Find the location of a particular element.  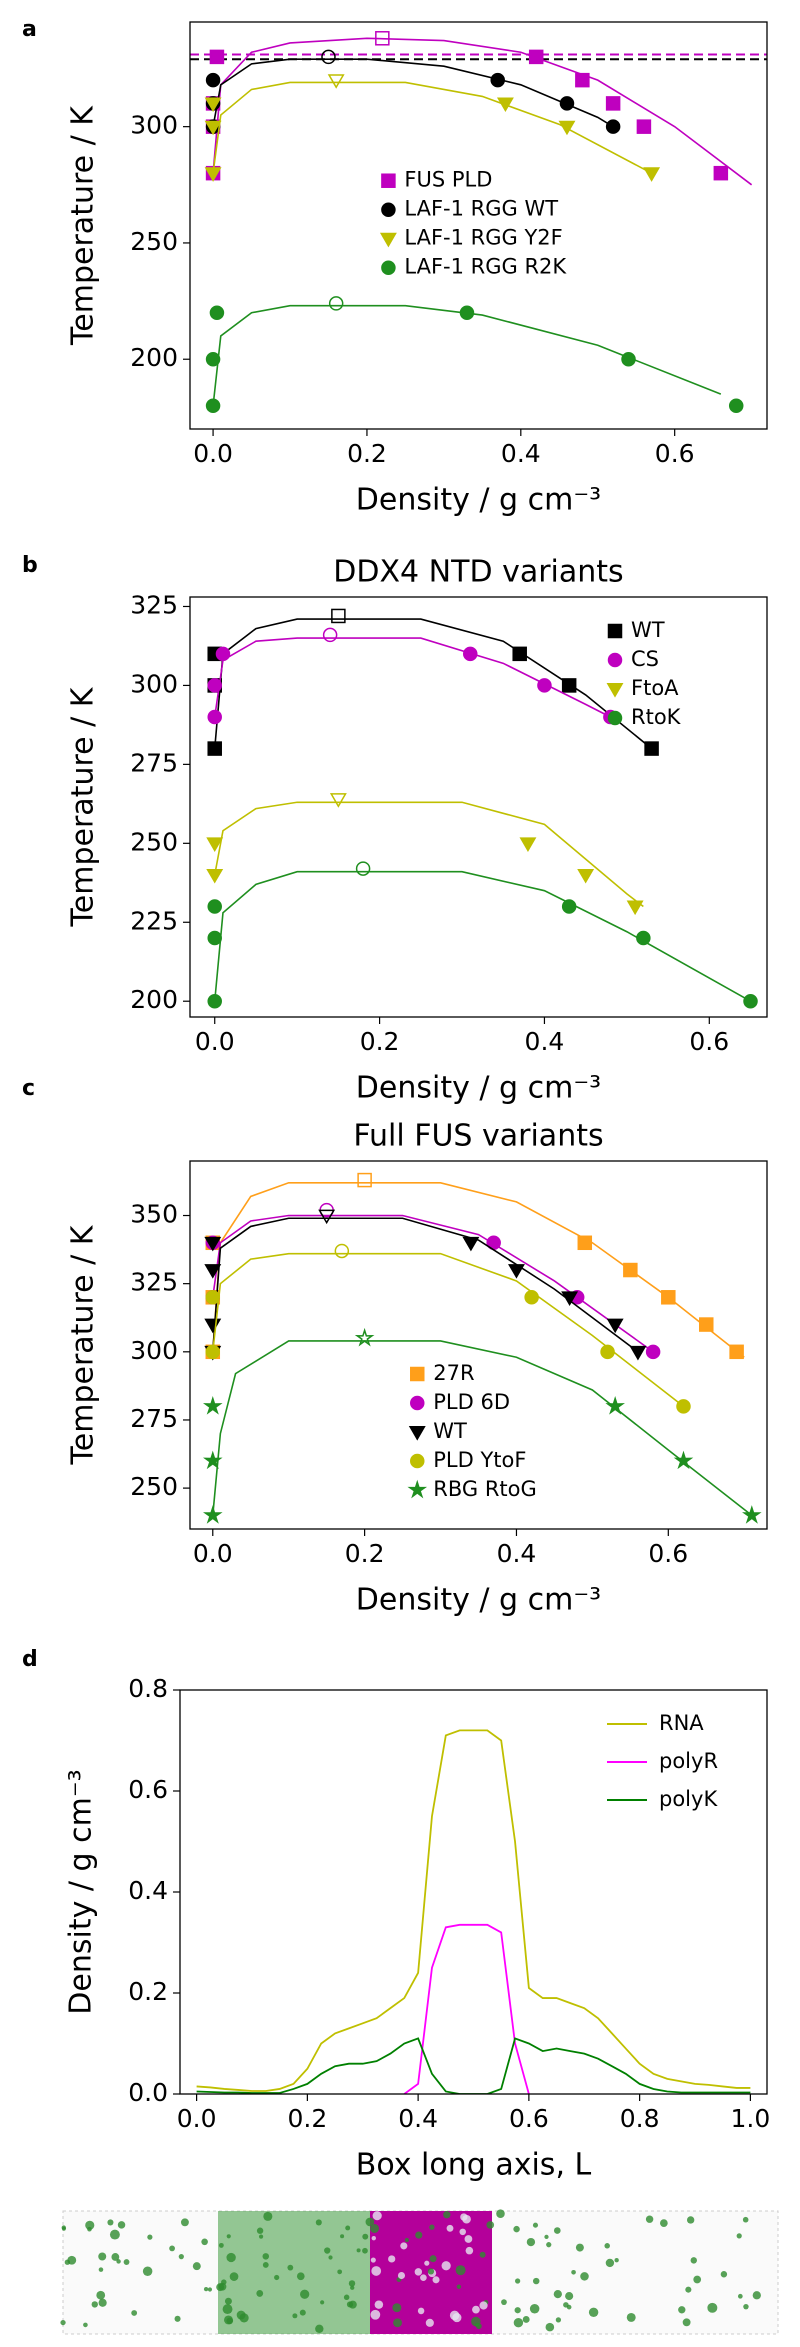

simulation-snapshot is located at coordinates (419, 2272).